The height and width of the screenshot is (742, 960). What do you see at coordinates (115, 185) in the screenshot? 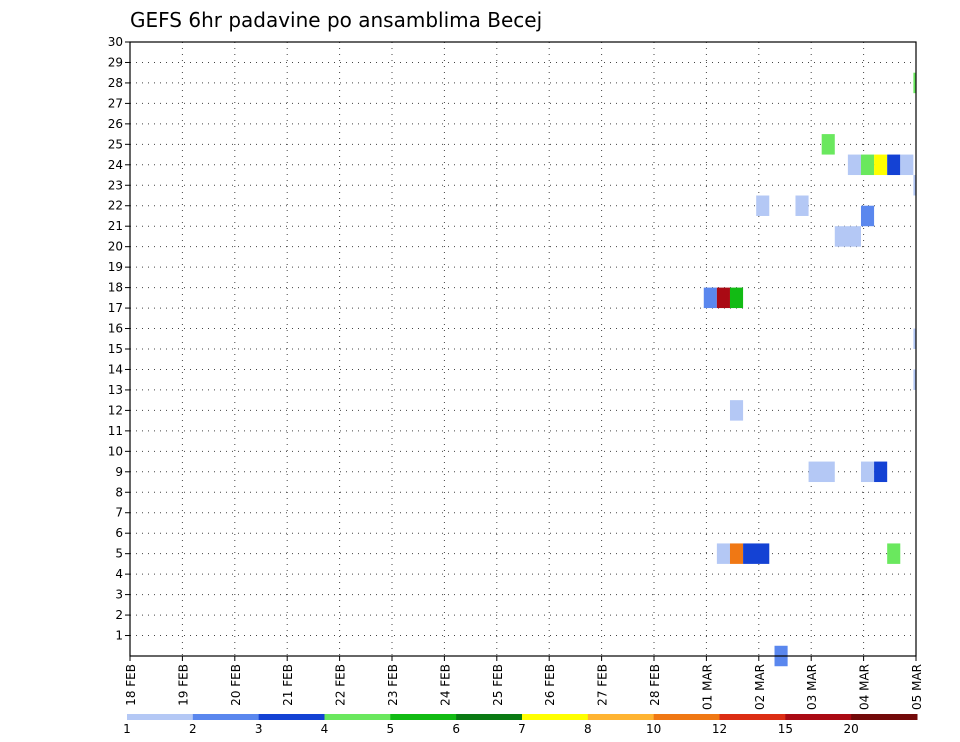
I see `y-tick-label: 23` at bounding box center [115, 185].